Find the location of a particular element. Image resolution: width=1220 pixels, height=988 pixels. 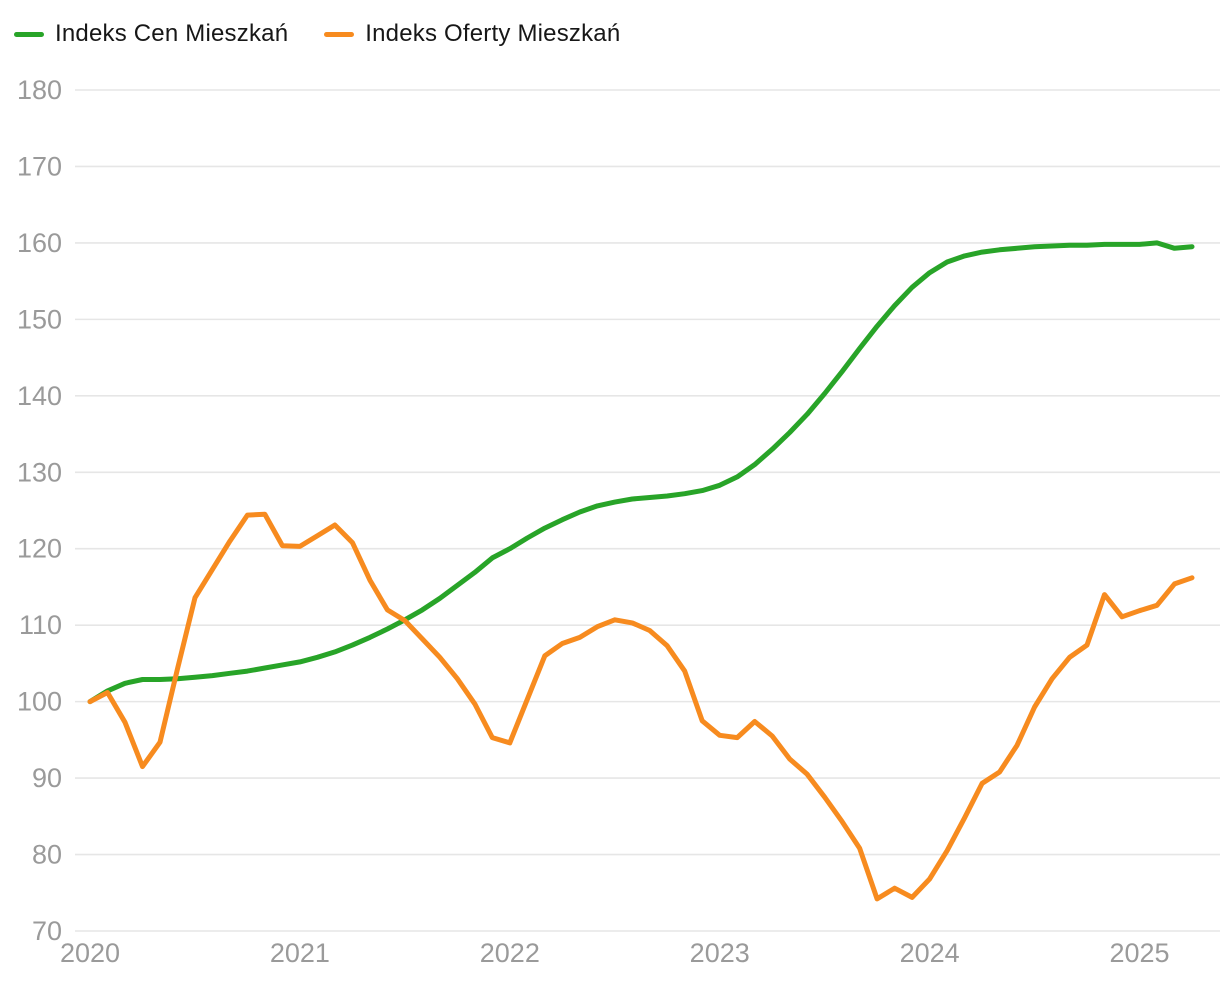

y-axis-tick-label: 90 is located at coordinates (47, 778).